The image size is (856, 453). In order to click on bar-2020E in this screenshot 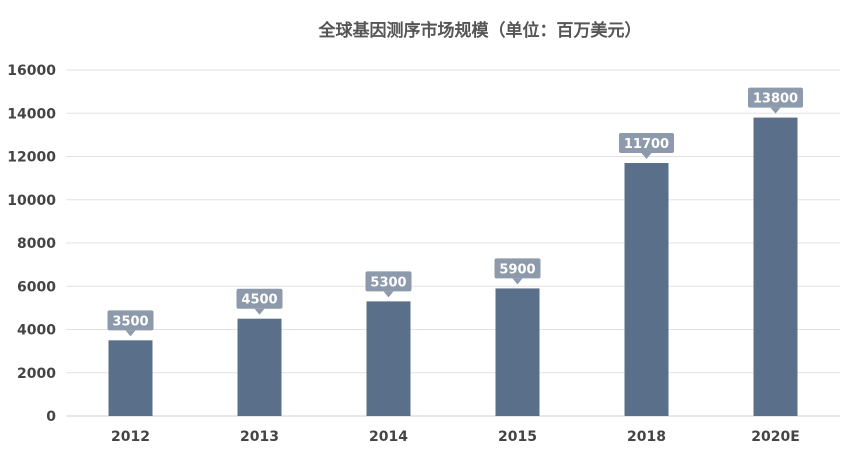, I will do `click(775, 266)`.